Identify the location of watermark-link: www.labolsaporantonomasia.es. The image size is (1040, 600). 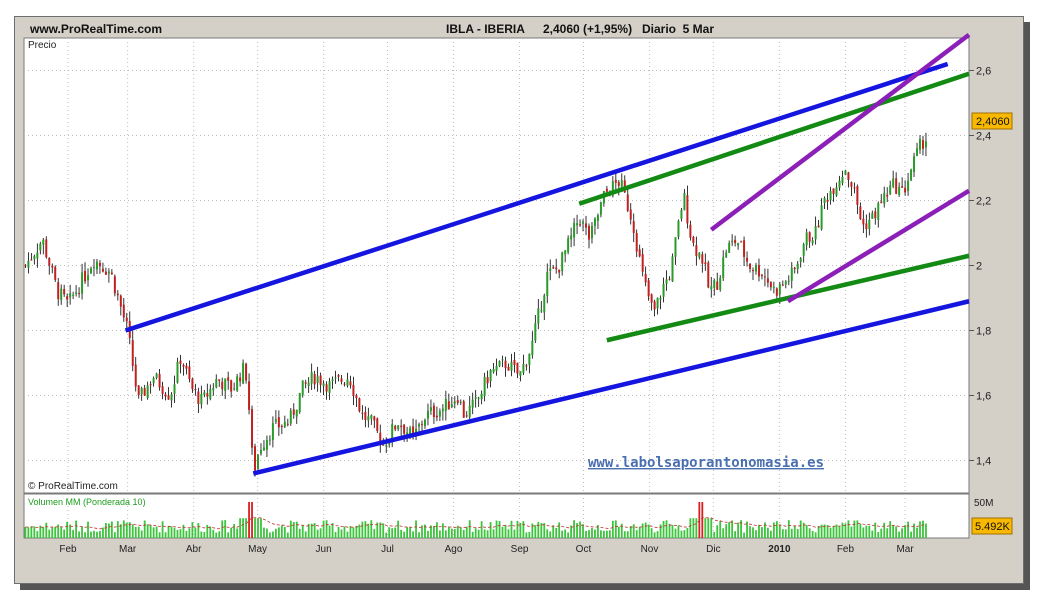
(706, 463).